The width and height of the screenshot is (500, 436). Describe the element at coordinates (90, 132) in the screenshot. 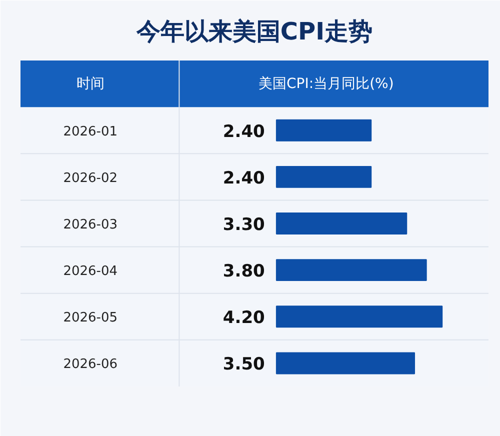

I see `y-tick-label: 2026-01` at that location.